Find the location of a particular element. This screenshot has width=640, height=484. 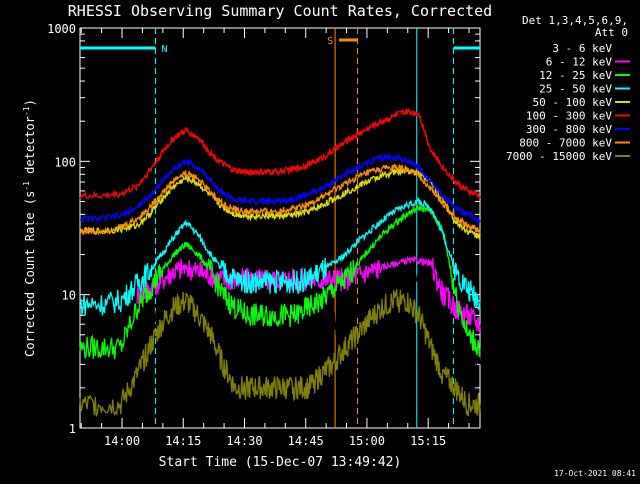

legend-label: 100 - 300 keV is located at coordinates (569, 116).